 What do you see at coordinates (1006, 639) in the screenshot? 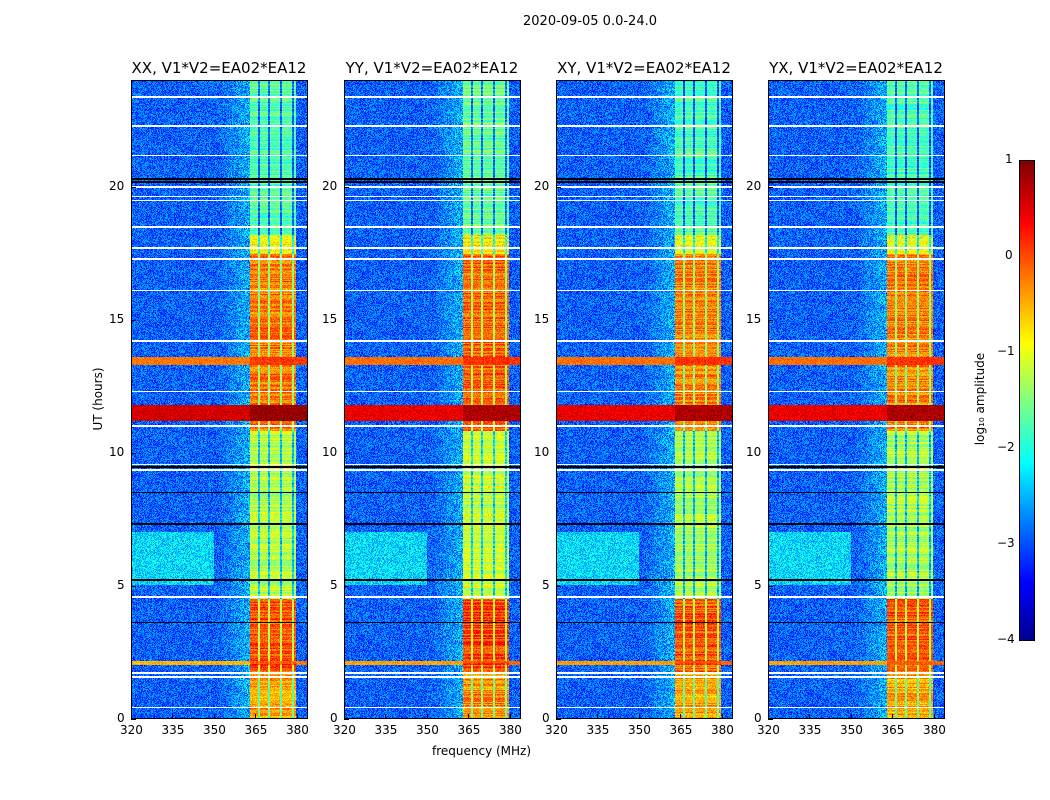
I see `colorbar-tick-label: −4` at bounding box center [1006, 639].